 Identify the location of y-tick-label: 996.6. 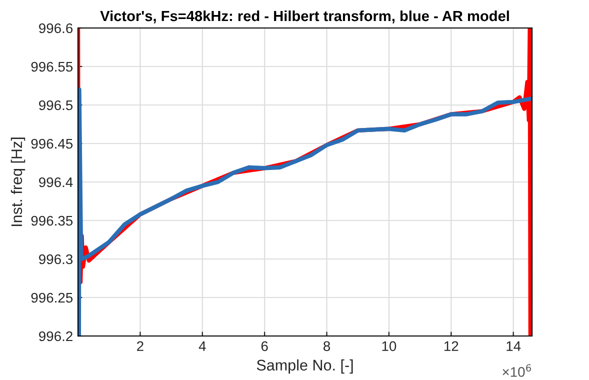
(56, 28).